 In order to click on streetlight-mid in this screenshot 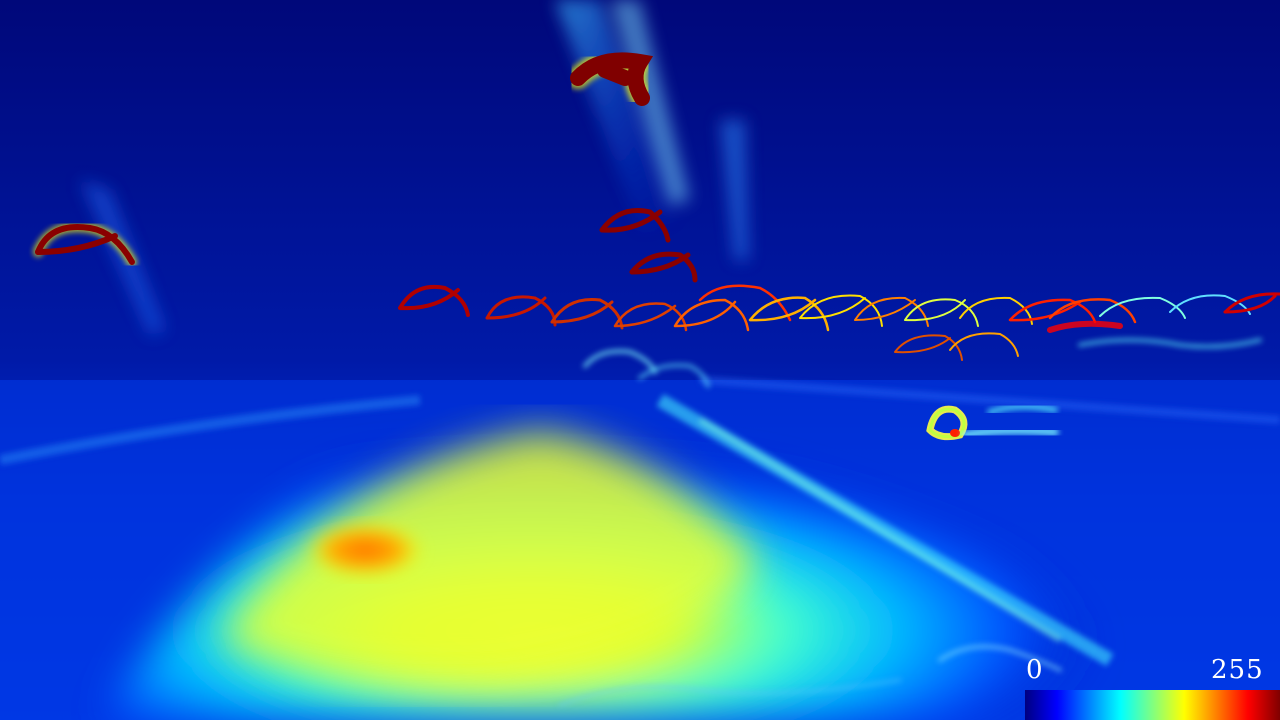, I will do `click(648, 245)`.